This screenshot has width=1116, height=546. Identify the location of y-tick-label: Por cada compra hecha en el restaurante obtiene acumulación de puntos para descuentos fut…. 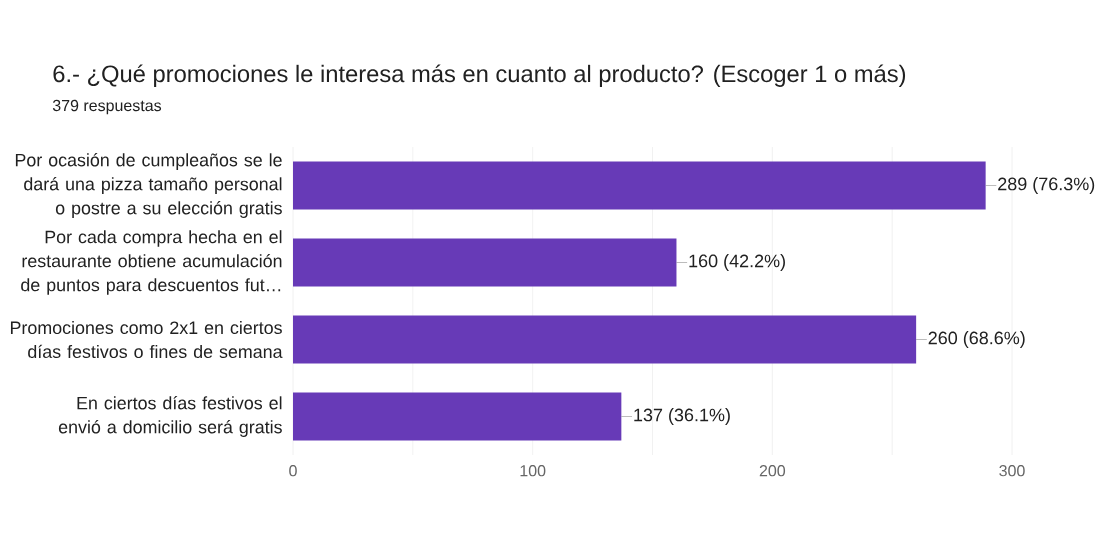
(151, 262).